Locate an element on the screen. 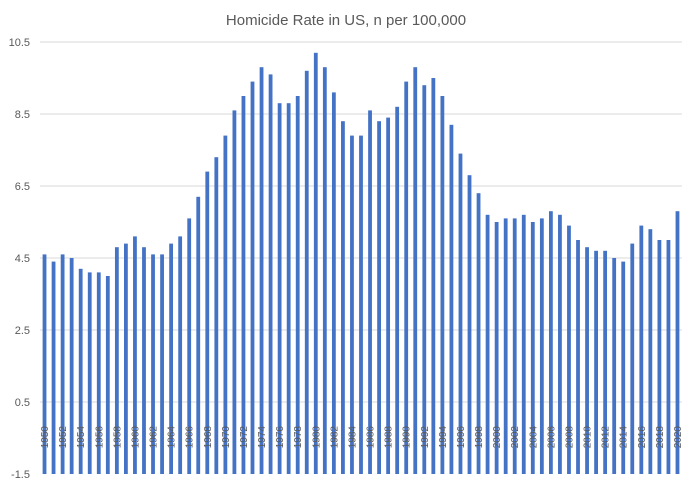 Image resolution: width=693 pixels, height=488 pixels. bar-2000 is located at coordinates (496, 348).